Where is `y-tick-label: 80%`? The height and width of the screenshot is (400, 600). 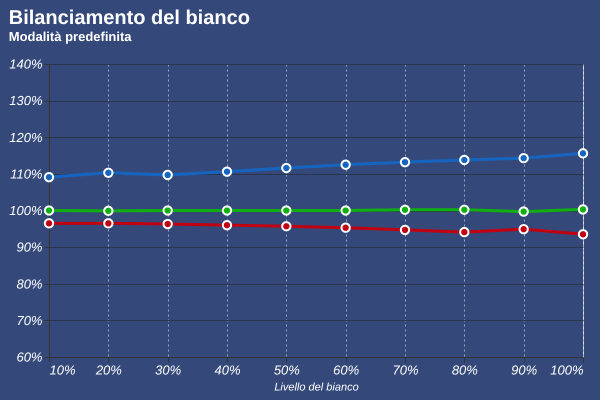
y-tick-label: 80% is located at coordinates (29, 284).